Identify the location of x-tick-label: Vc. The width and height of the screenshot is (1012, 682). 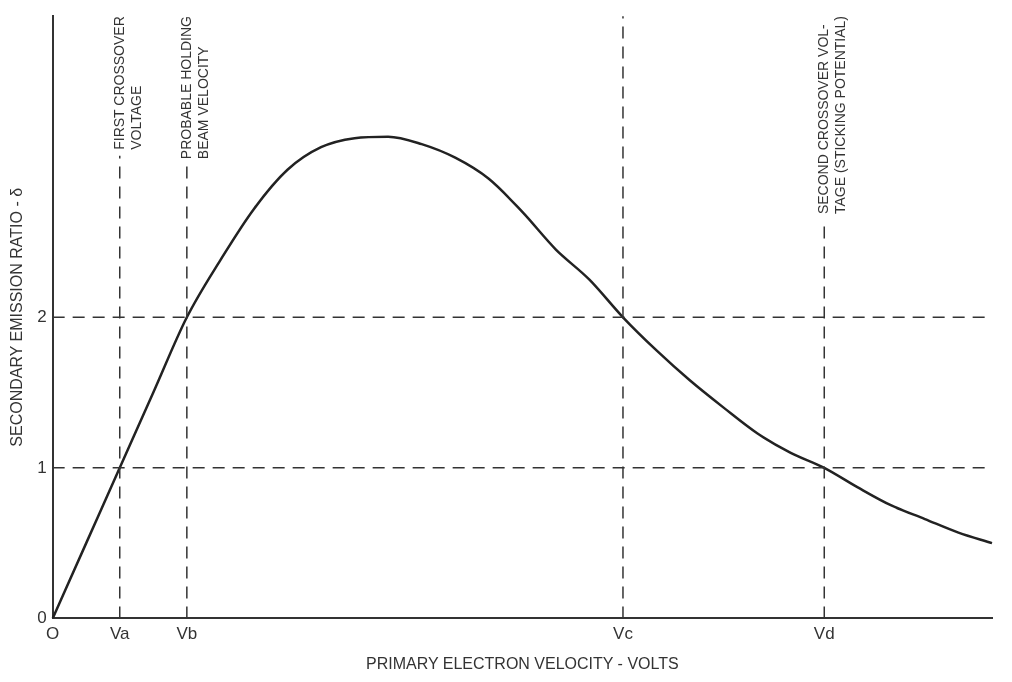
(623, 634).